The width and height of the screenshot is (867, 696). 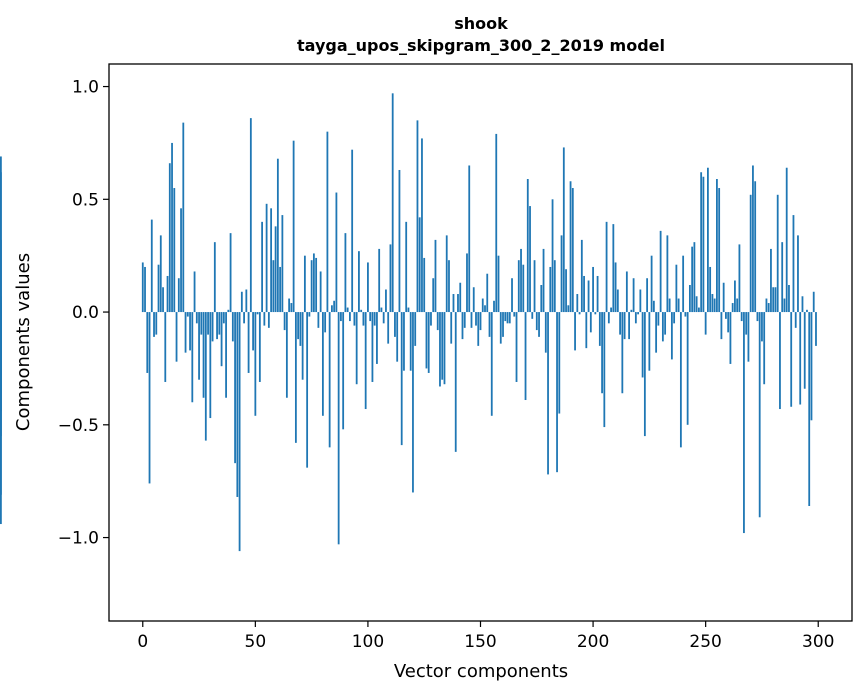 What do you see at coordinates (23, 342) in the screenshot?
I see `y-axis-label: Components values` at bounding box center [23, 342].